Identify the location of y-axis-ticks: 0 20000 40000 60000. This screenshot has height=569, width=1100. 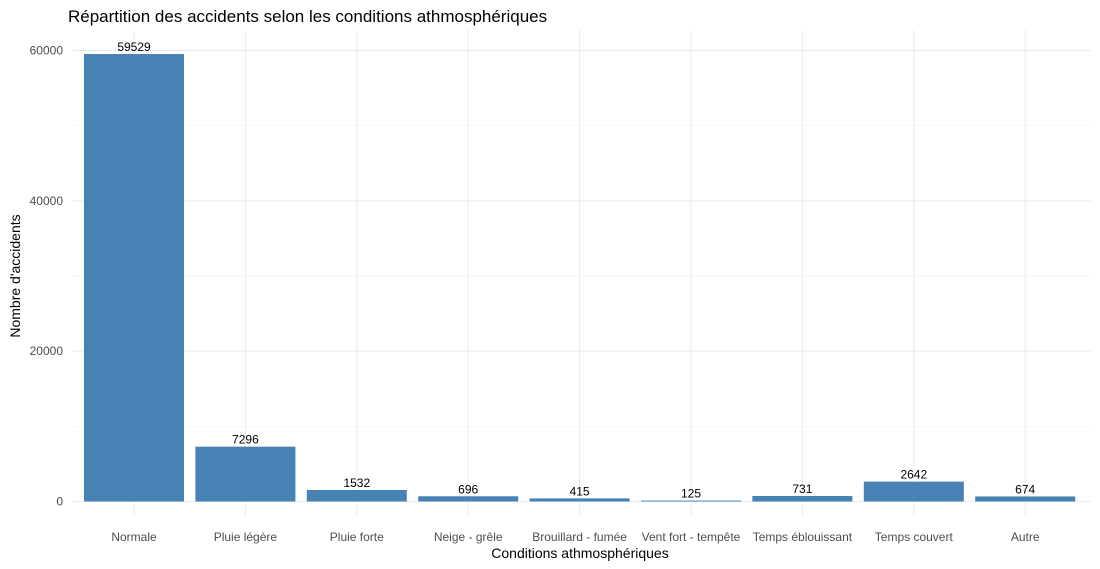
(47, 276).